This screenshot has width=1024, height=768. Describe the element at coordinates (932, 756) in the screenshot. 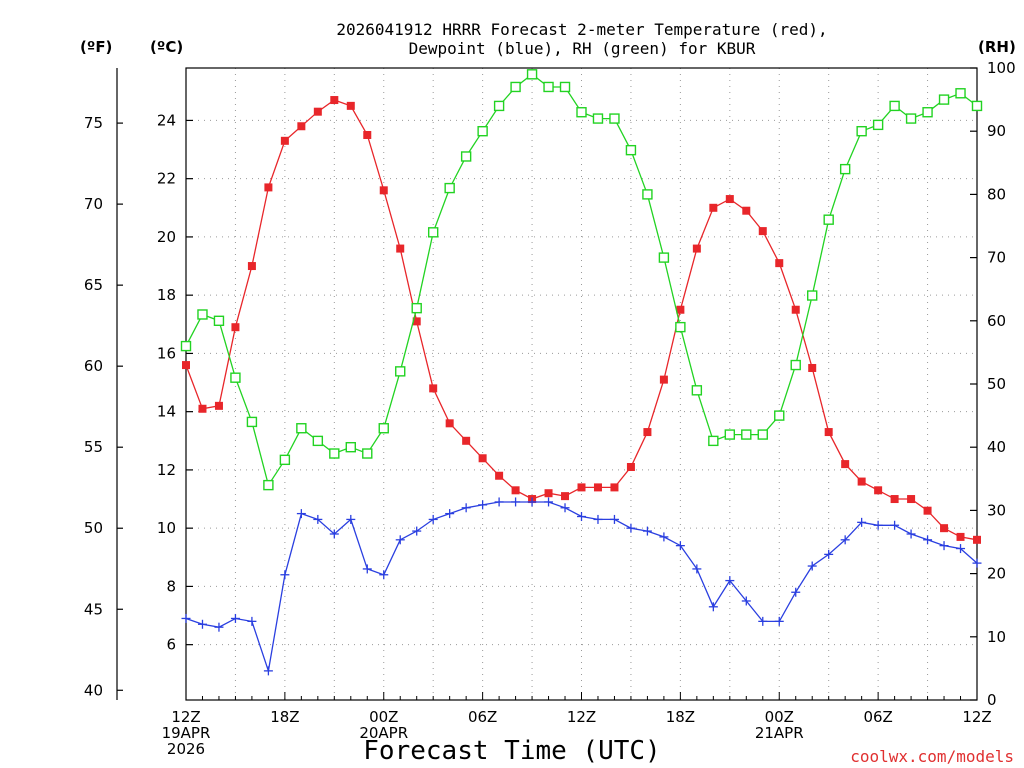

I see `credit-label: coolwx.com/models` at that location.